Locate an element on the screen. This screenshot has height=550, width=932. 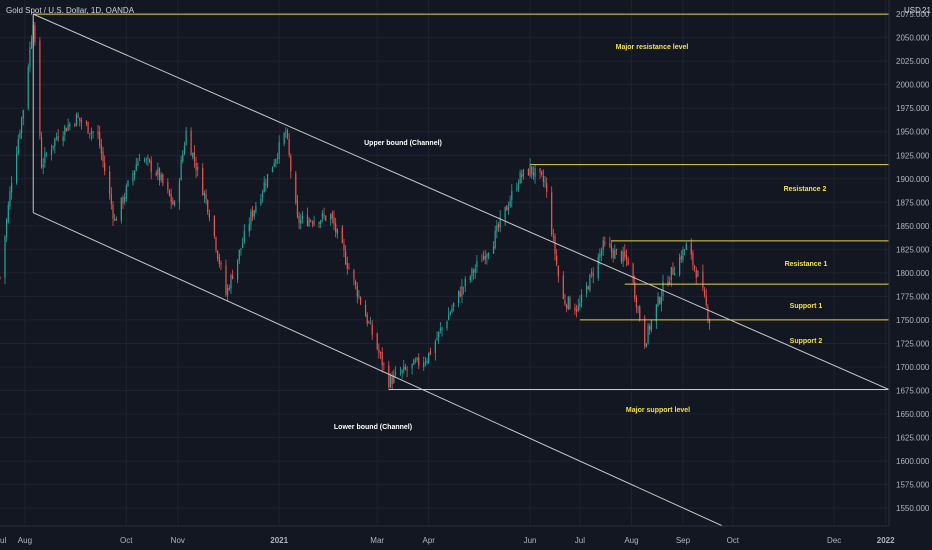
price-tick-label: 1800.000 is located at coordinates (913, 273).